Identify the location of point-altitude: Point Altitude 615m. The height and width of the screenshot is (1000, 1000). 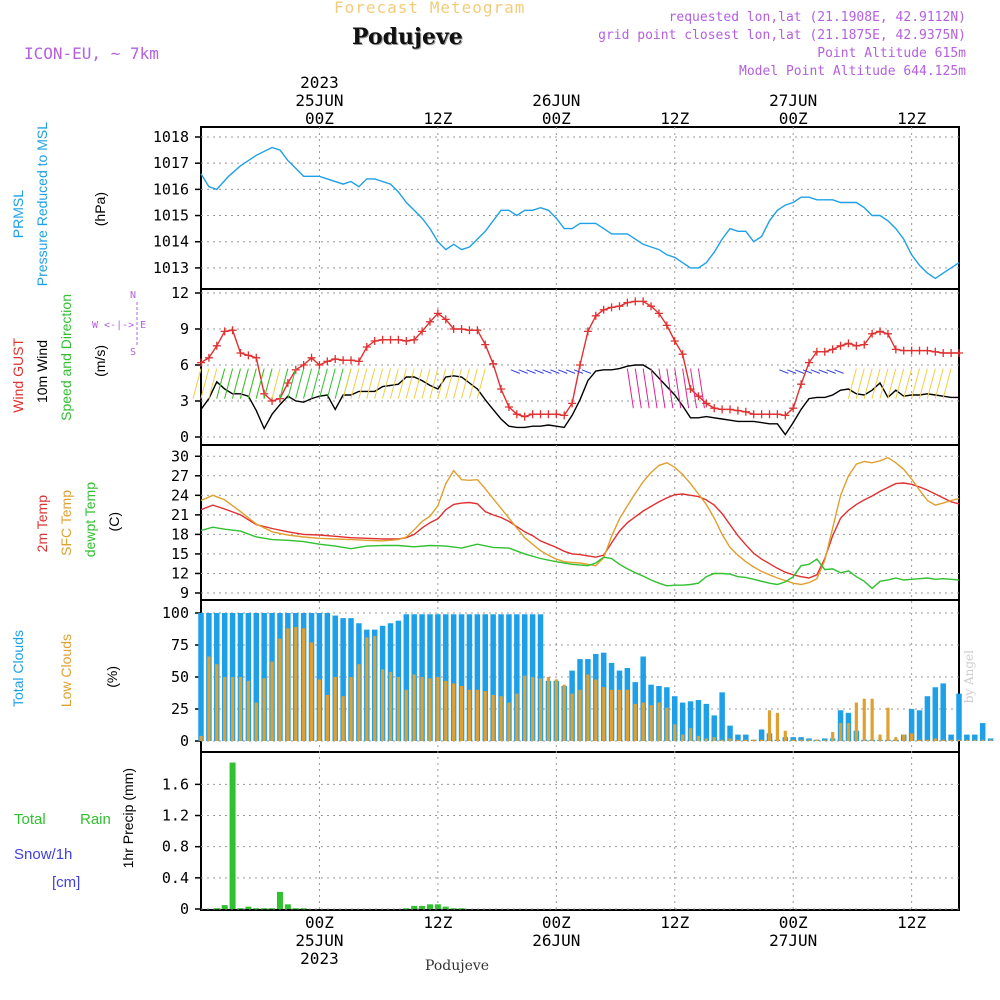
(891, 53).